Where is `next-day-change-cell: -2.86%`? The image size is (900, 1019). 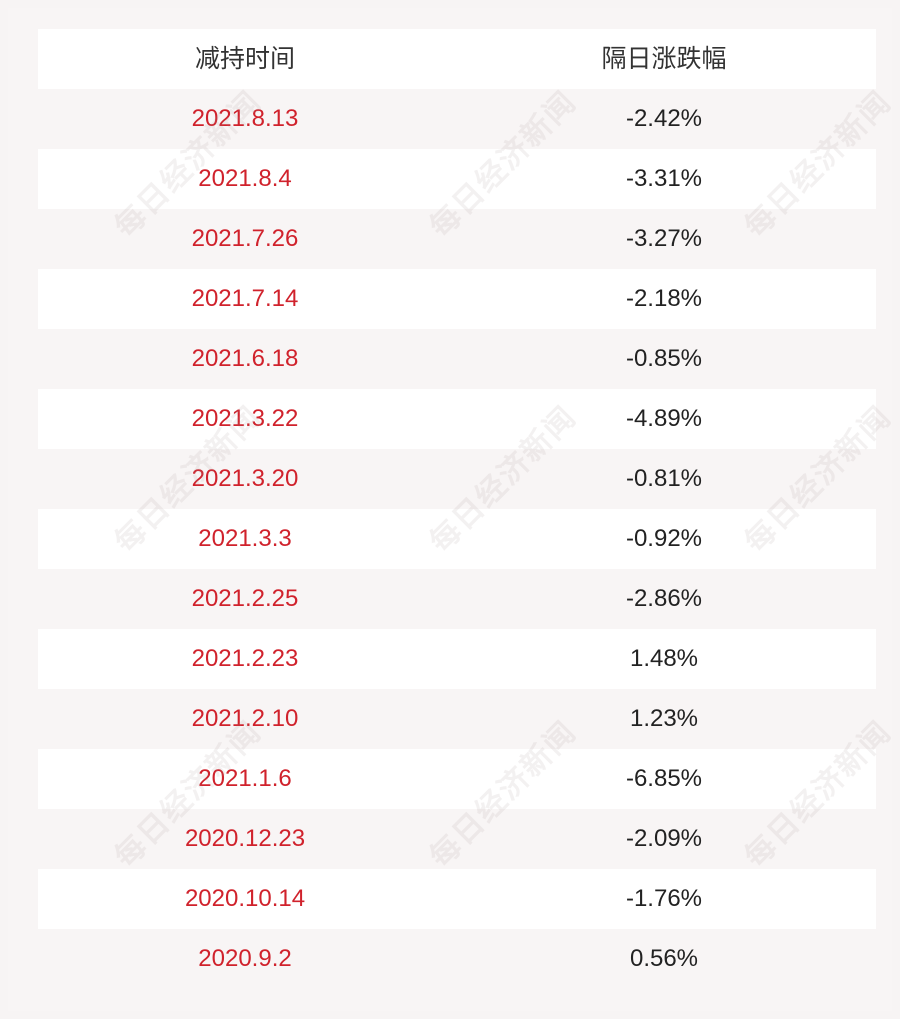 next-day-change-cell: -2.86% is located at coordinates (664, 598).